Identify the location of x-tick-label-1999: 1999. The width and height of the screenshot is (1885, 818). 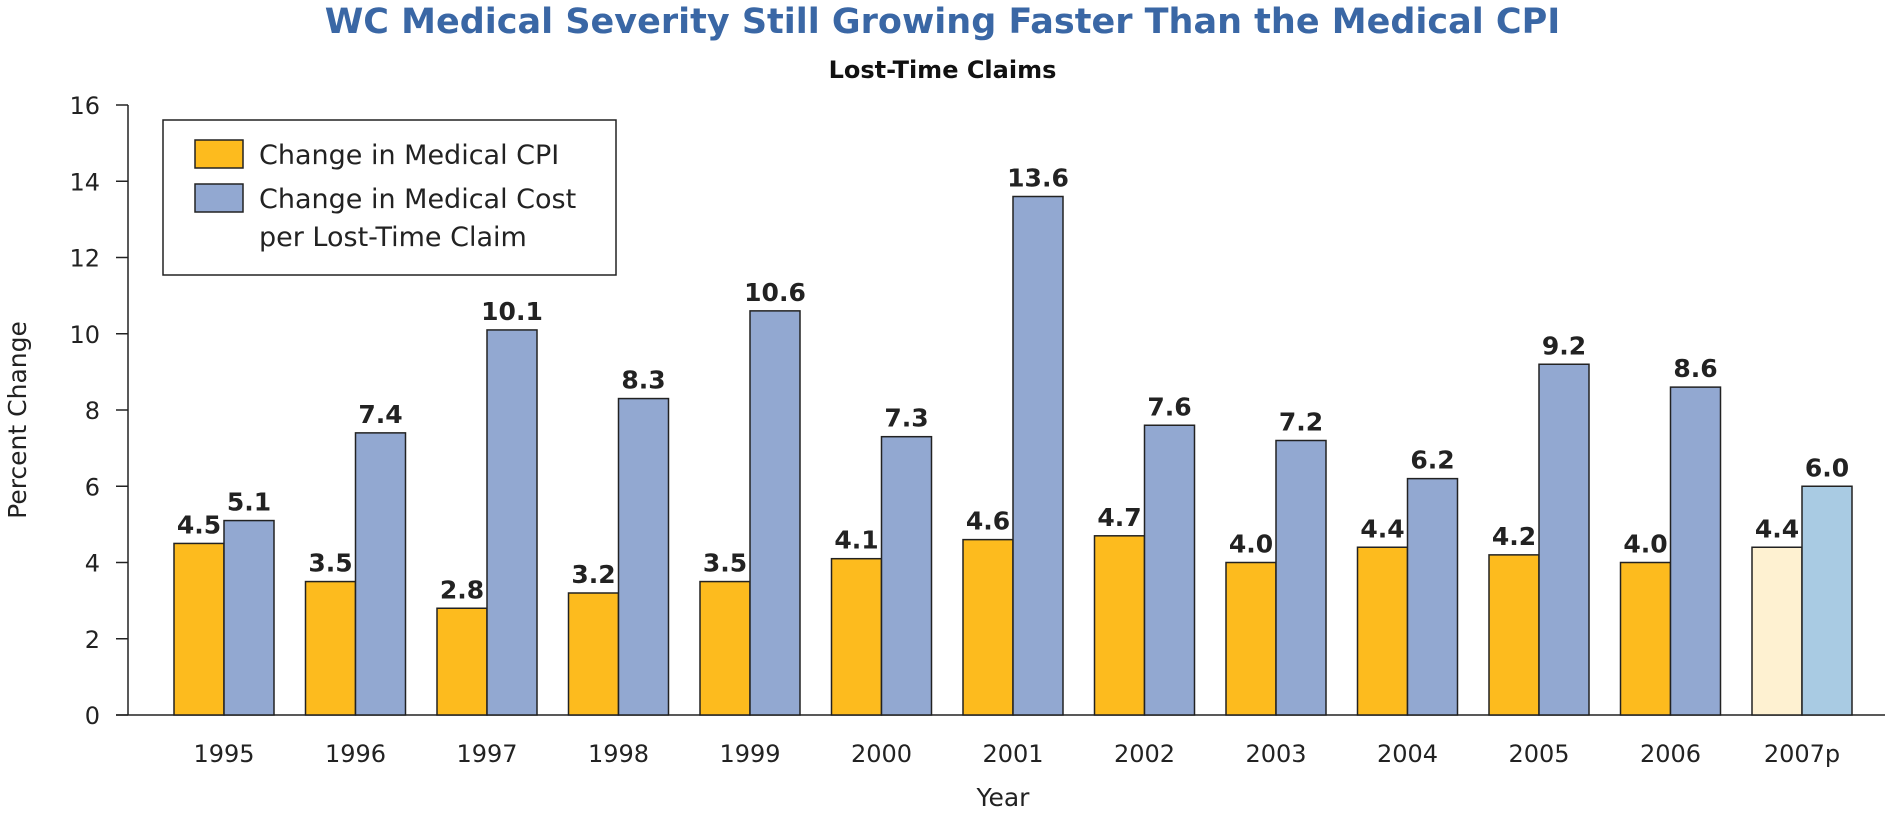
(749, 754).